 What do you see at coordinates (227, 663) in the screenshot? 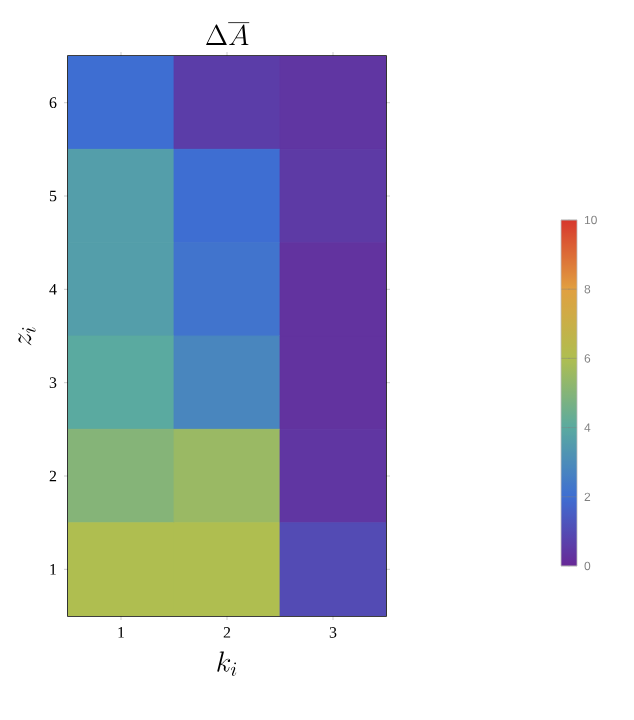
I see `x-axis-title: $k_i$` at bounding box center [227, 663].